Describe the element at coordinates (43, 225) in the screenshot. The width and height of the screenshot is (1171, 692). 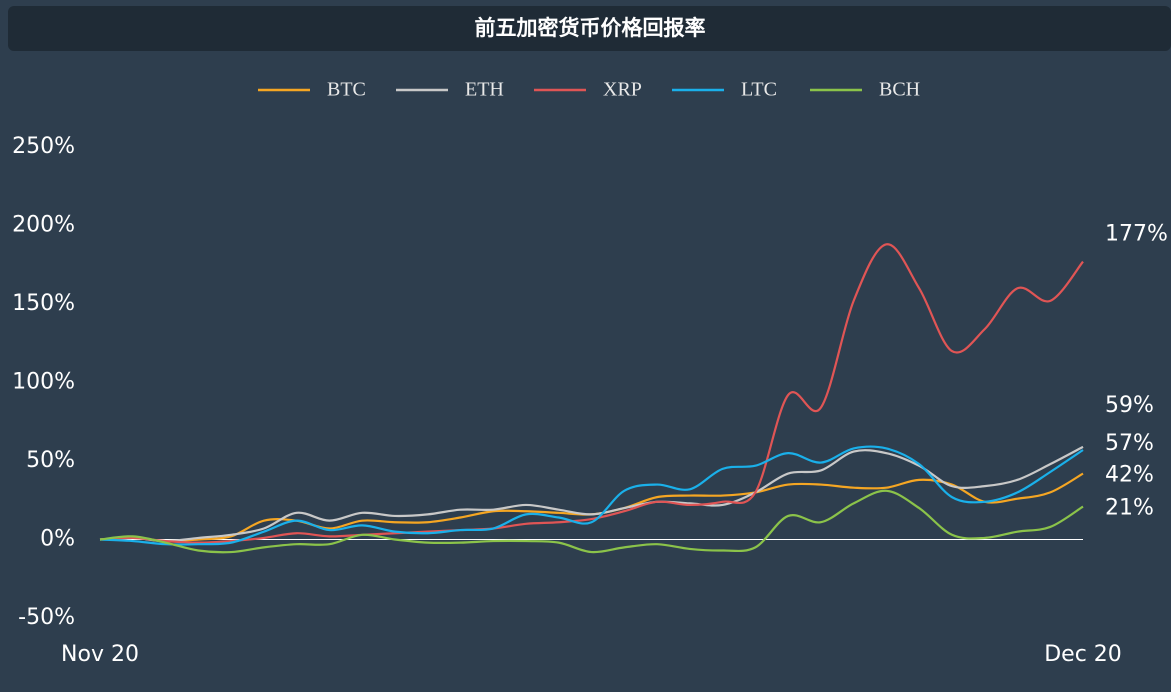
I see `y-tick-label: 200%` at that location.